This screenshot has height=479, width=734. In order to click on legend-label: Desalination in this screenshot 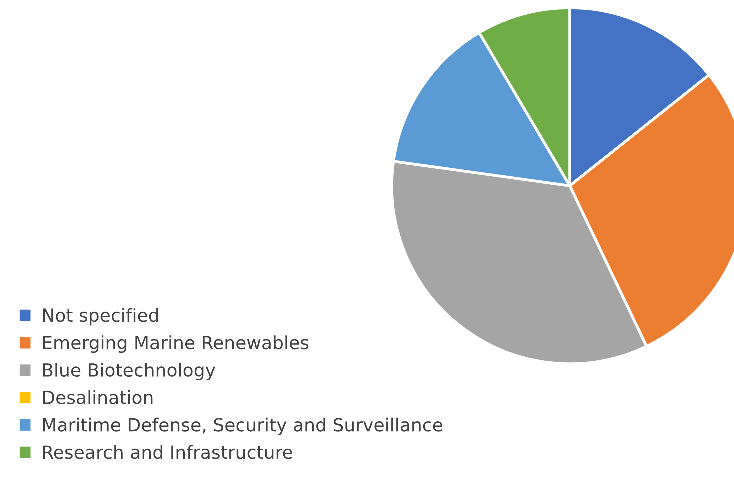, I will do `click(98, 397)`.